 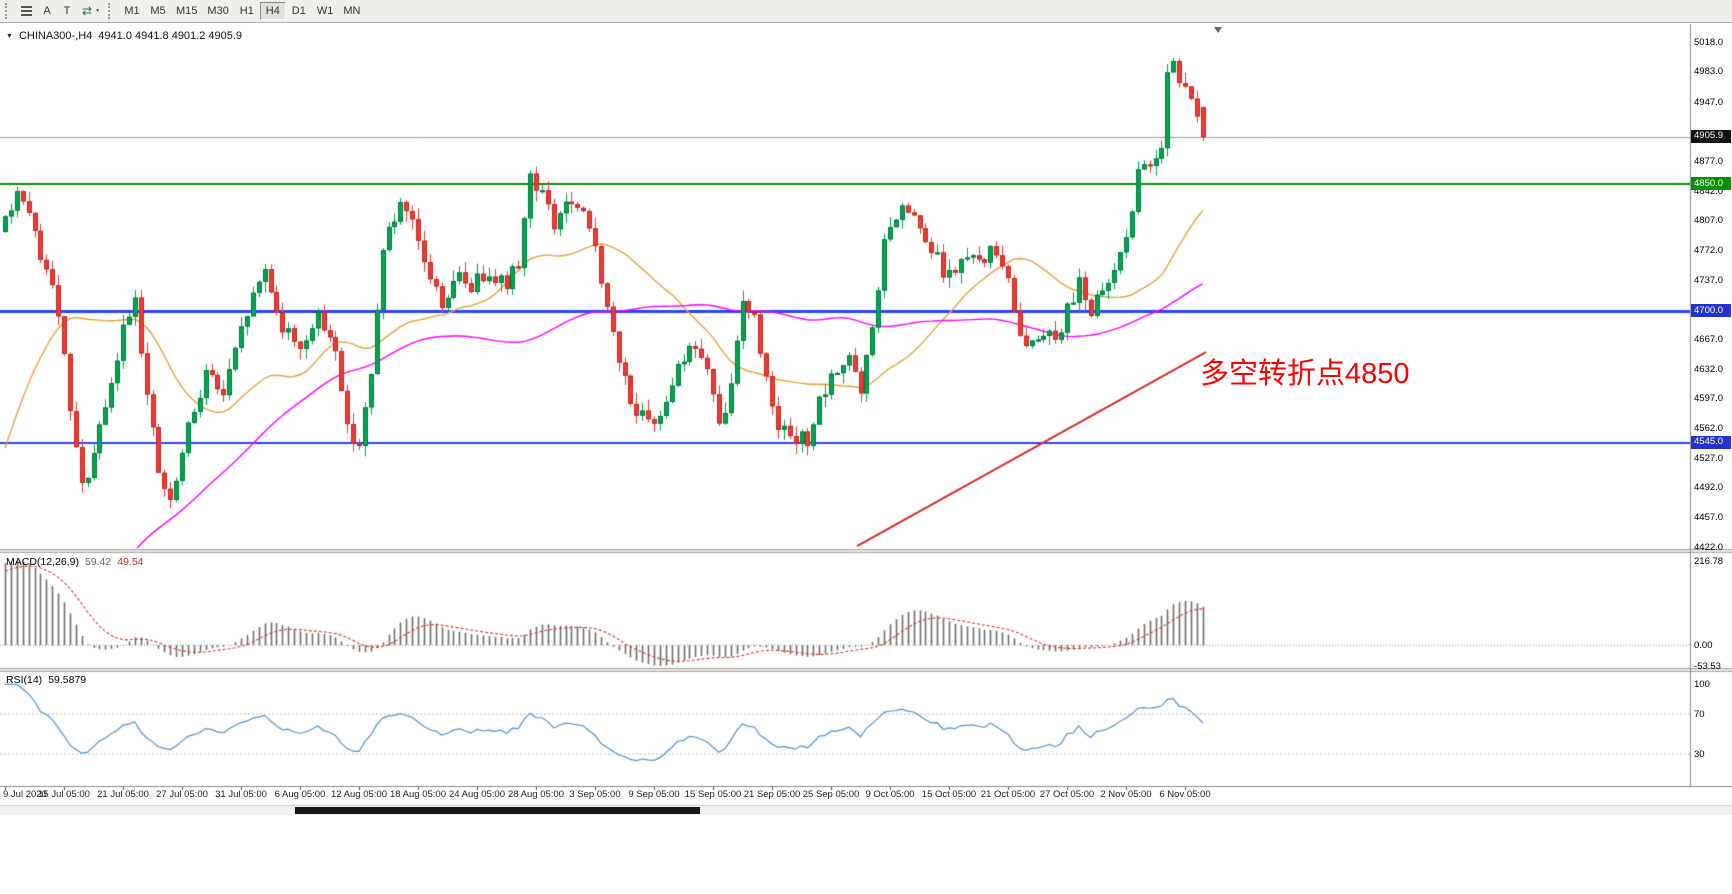 I want to click on macd-label: MACD(12,26,9) 59.42 49.54, so click(x=75, y=562).